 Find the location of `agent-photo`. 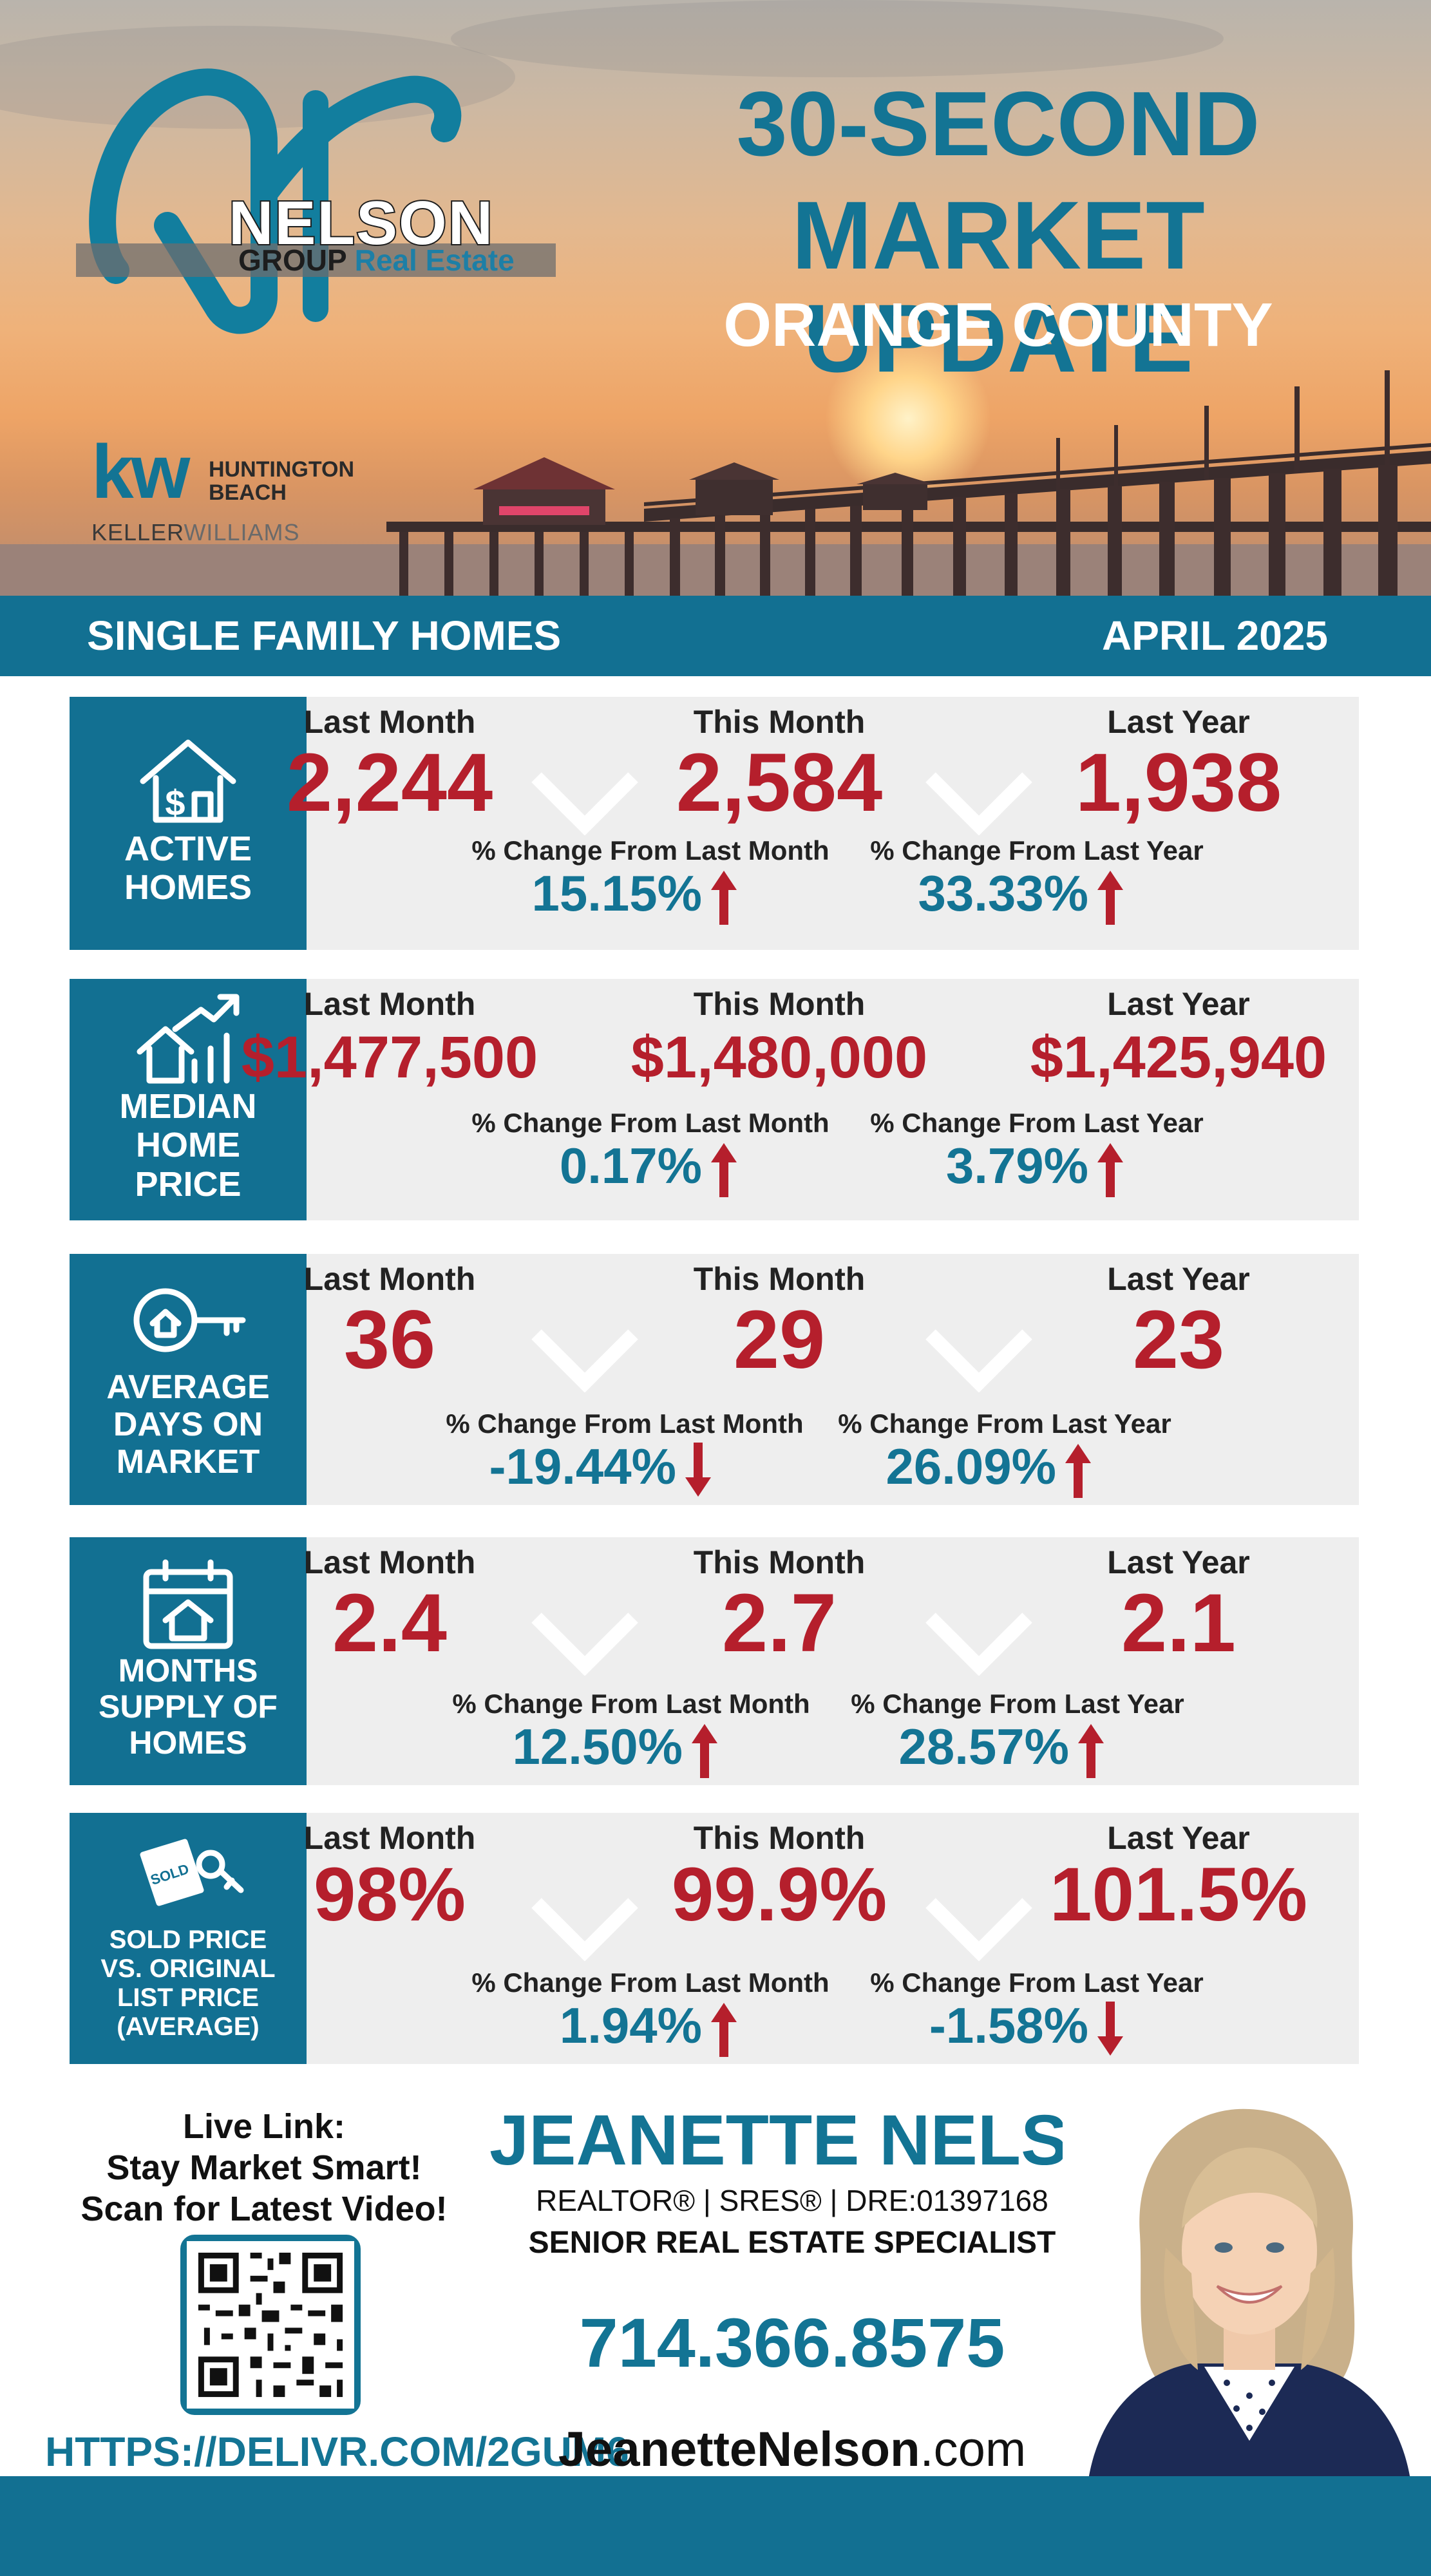

agent-photo is located at coordinates (1247, 2279).